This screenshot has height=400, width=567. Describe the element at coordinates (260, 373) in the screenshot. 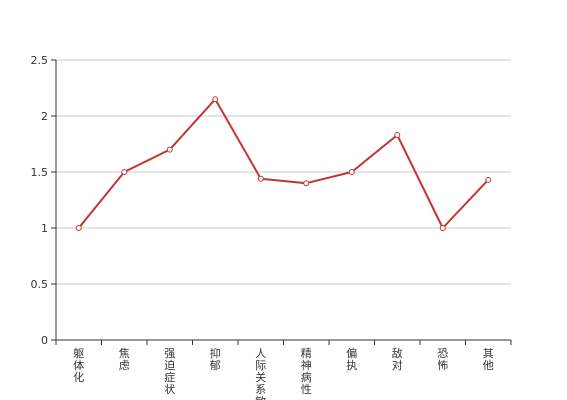

I see `x-tick-label: 人际关系敏感` at that location.